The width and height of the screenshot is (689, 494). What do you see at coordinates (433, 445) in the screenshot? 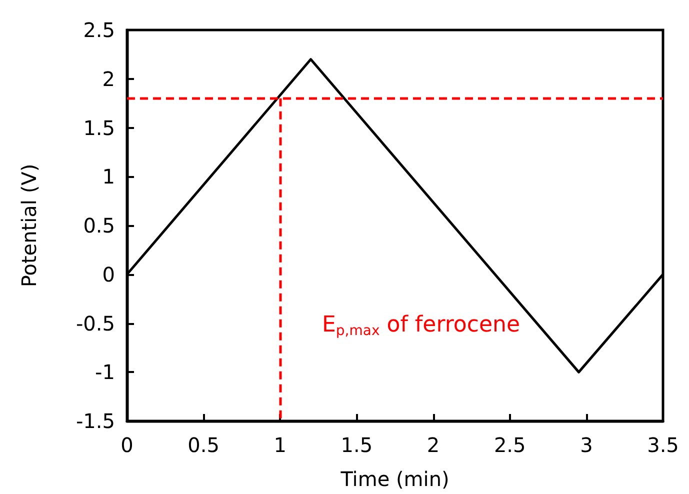
I see `x-tick-label: 2` at bounding box center [433, 445].